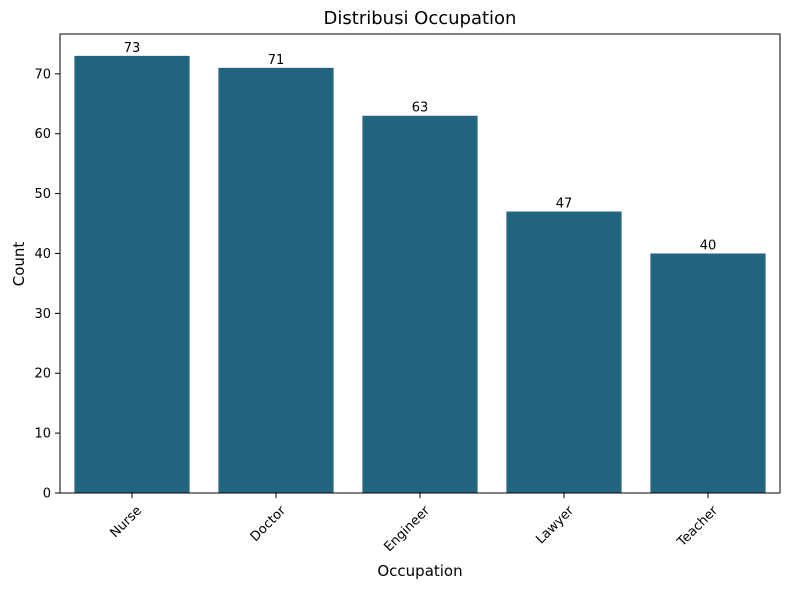 The image size is (790, 590). What do you see at coordinates (708, 373) in the screenshot?
I see `bar-teacher` at bounding box center [708, 373].